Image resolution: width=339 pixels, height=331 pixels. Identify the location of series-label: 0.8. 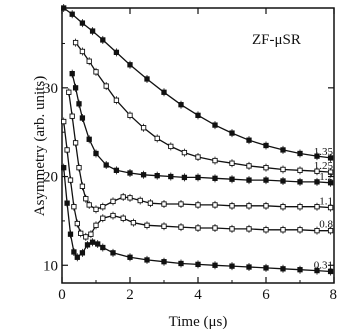
(326, 225).